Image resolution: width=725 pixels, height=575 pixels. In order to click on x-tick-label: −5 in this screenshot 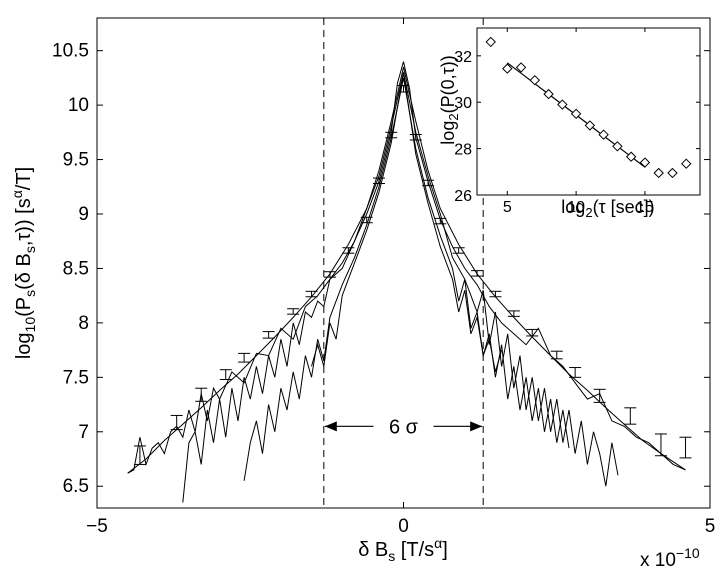, I will do `click(97, 526)`.